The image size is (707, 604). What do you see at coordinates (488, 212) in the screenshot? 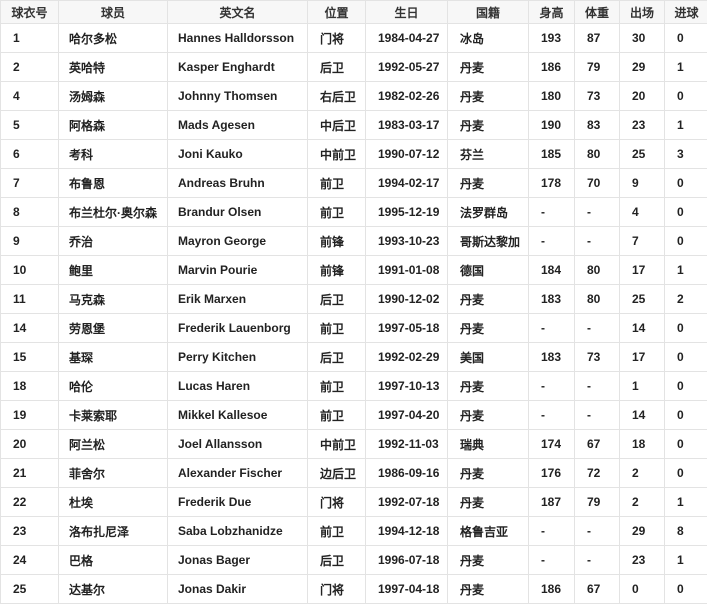
I see `cell-nationality: 法罗群岛` at bounding box center [488, 212].